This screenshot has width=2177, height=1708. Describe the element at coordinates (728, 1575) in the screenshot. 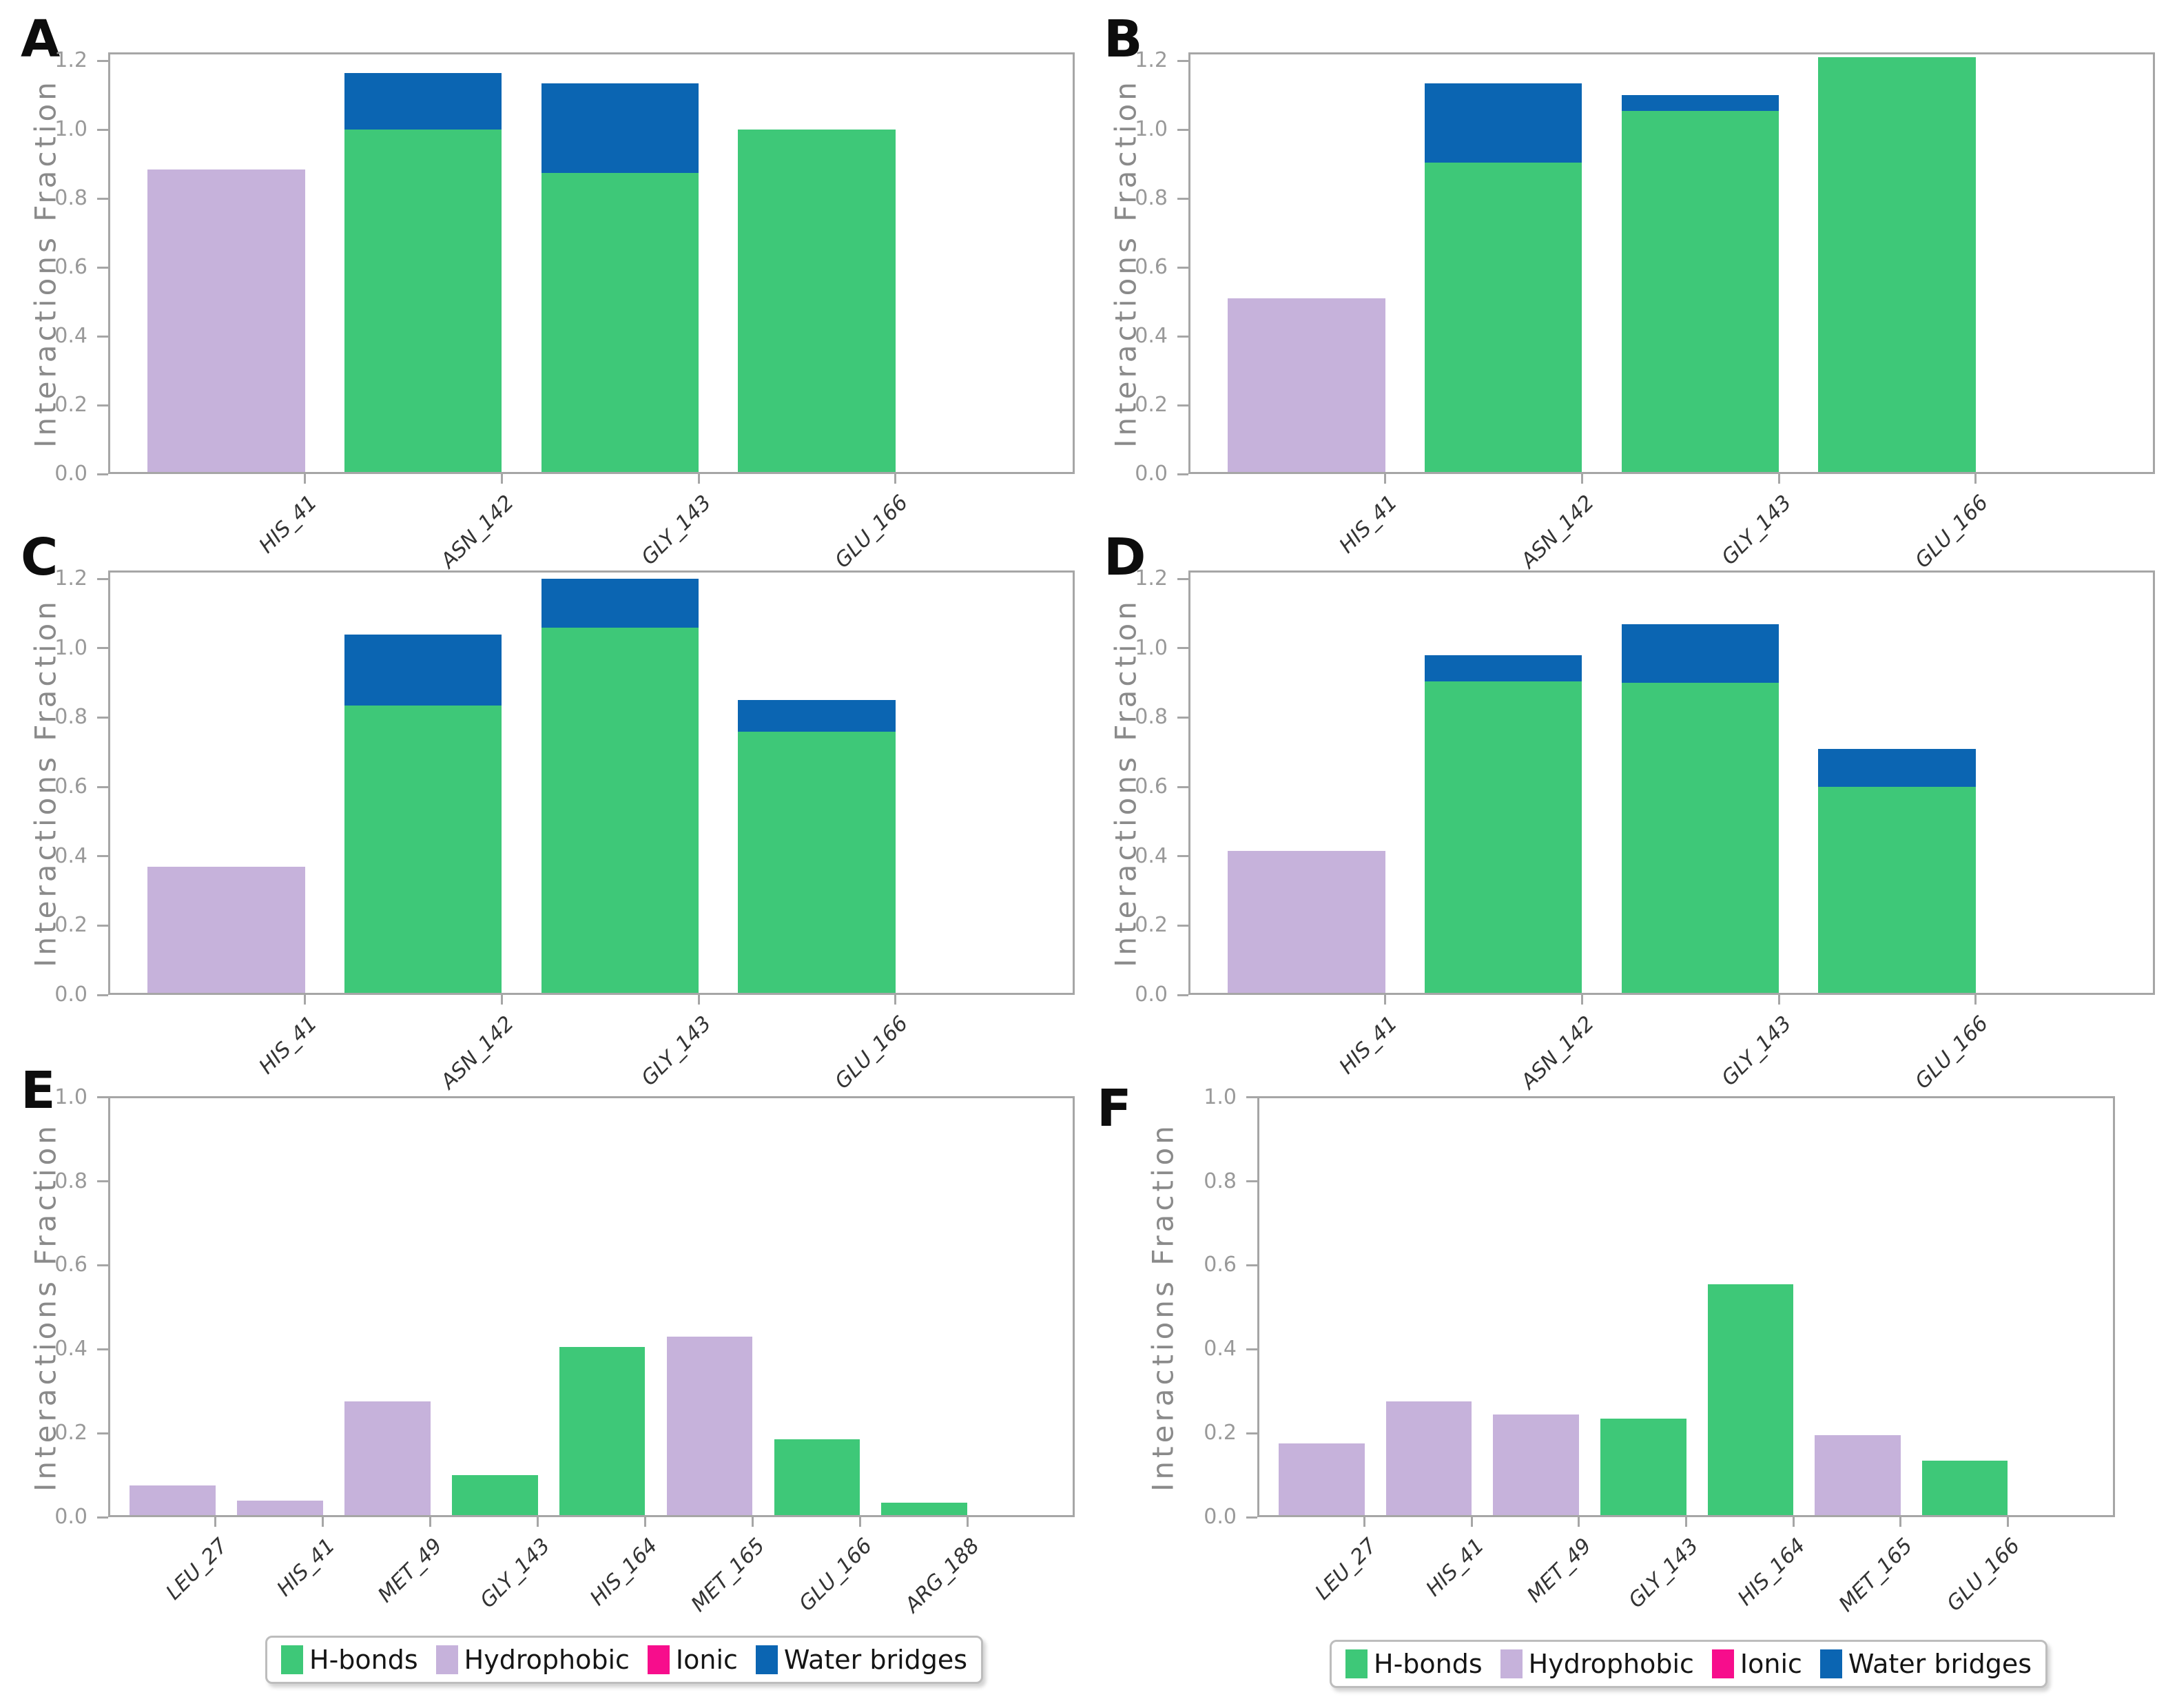

I see `x-tick-label: MET_165` at that location.